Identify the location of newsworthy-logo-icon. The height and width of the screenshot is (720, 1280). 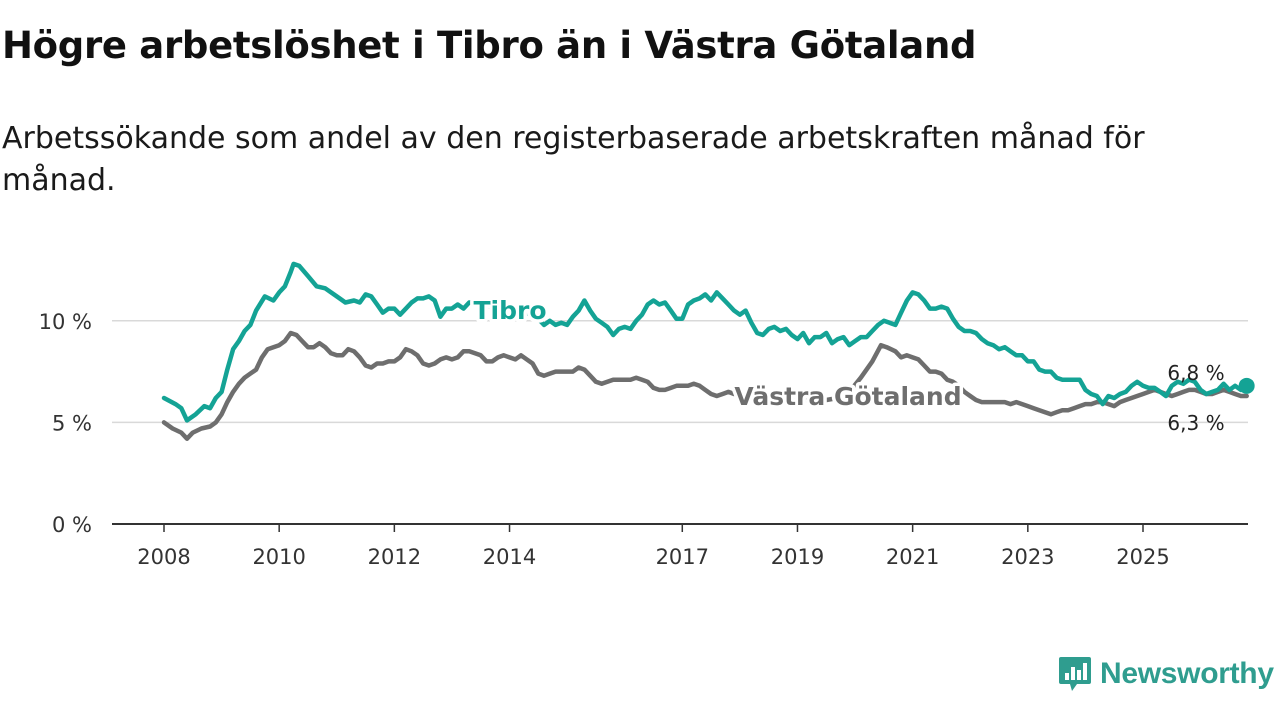
(1075, 674).